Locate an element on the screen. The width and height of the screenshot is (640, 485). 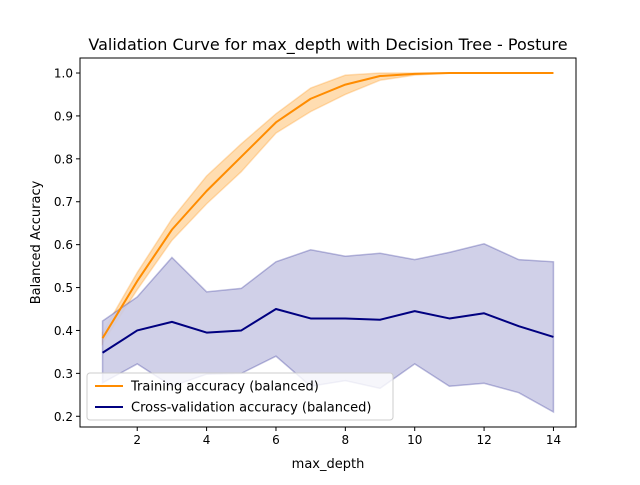
y-tick-label: 0.7 is located at coordinates (63, 202).